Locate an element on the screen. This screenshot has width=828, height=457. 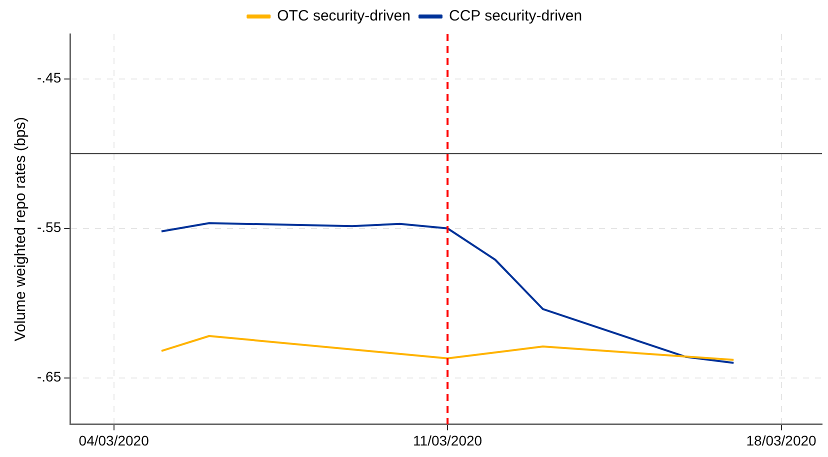
y-tick-label: -.55 is located at coordinates (49, 227).